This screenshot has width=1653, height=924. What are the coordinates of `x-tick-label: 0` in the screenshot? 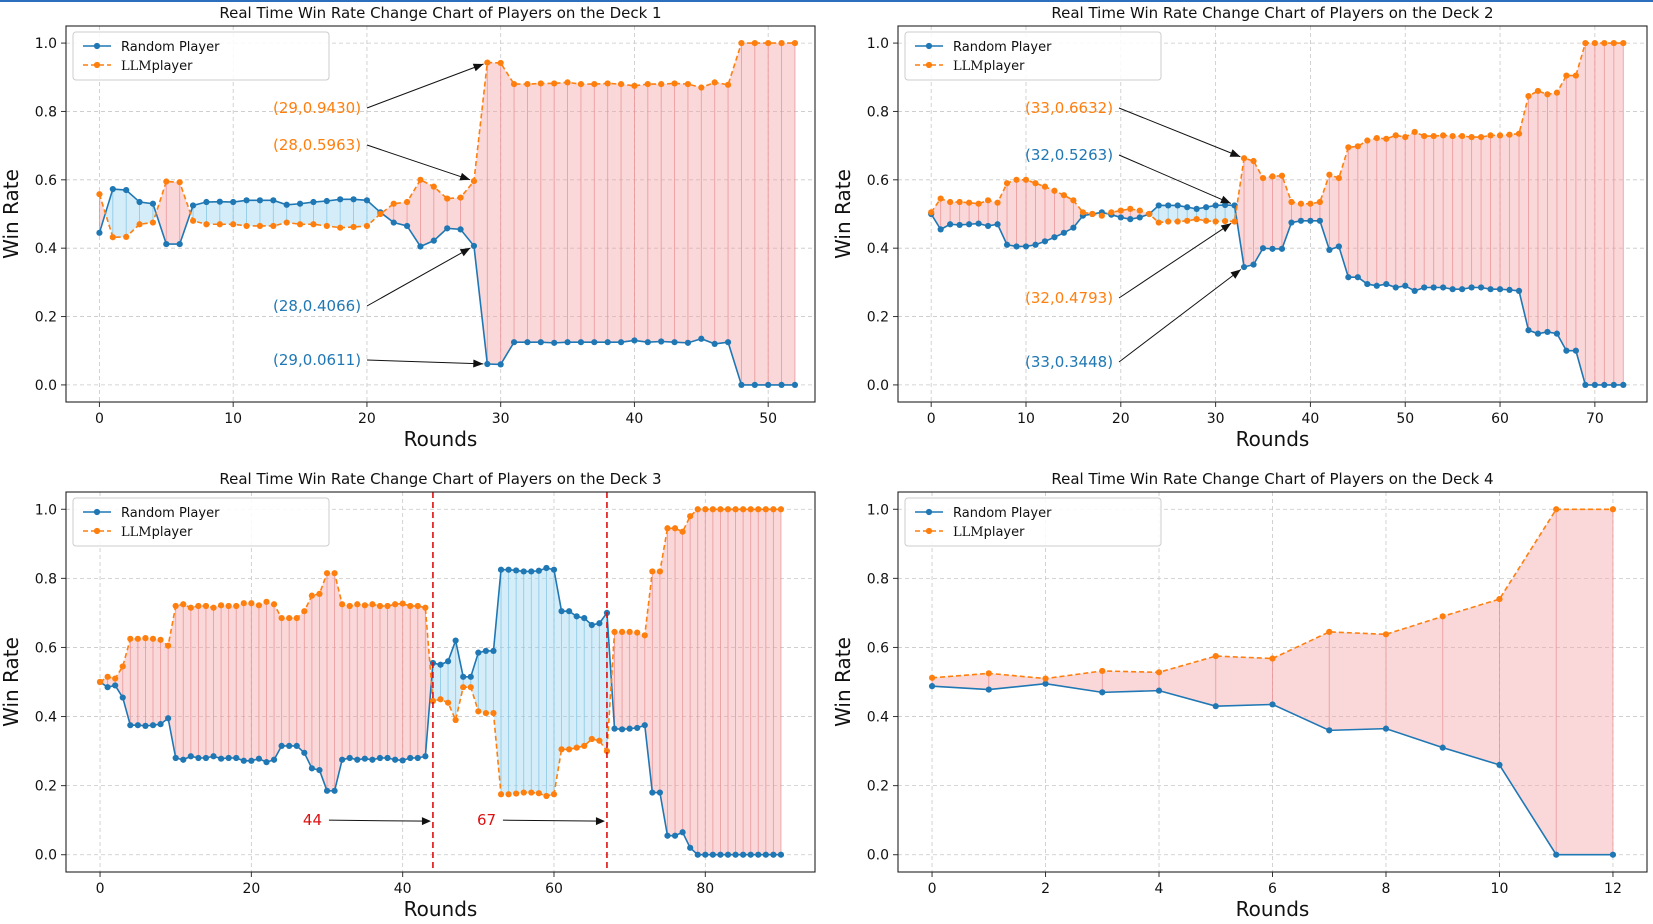 It's located at (99, 419).